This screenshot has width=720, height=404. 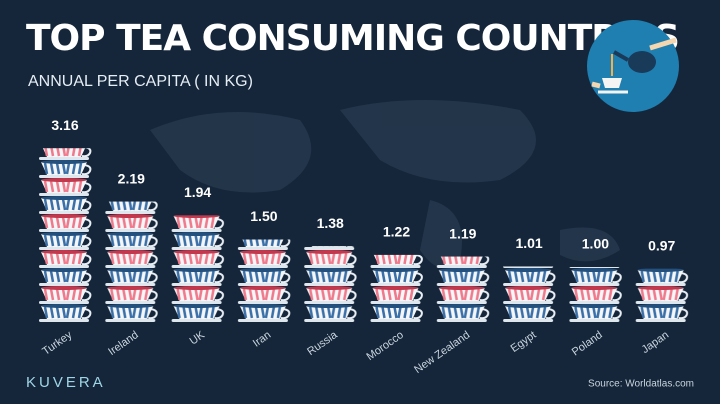 What do you see at coordinates (661, 245) in the screenshot?
I see `value-label: 0.97` at bounding box center [661, 245].